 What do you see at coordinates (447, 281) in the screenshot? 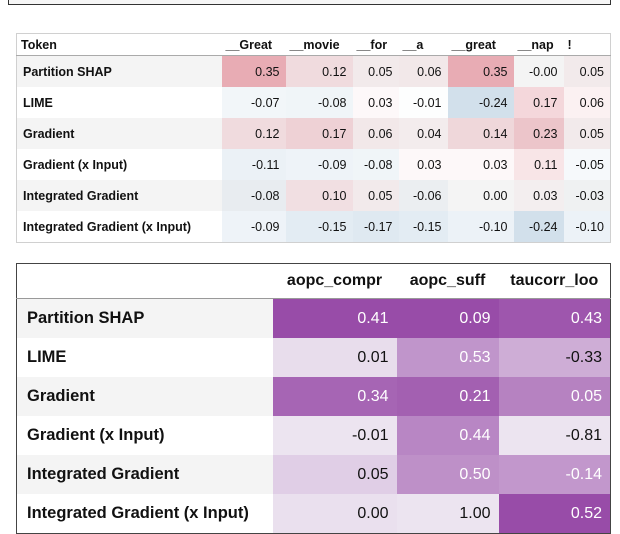
I see `column-header: aopc_suff` at bounding box center [447, 281].